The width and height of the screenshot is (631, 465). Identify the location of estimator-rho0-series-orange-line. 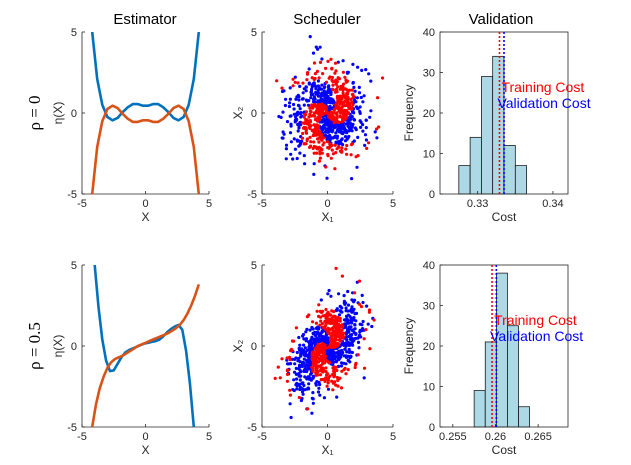
(145, 149).